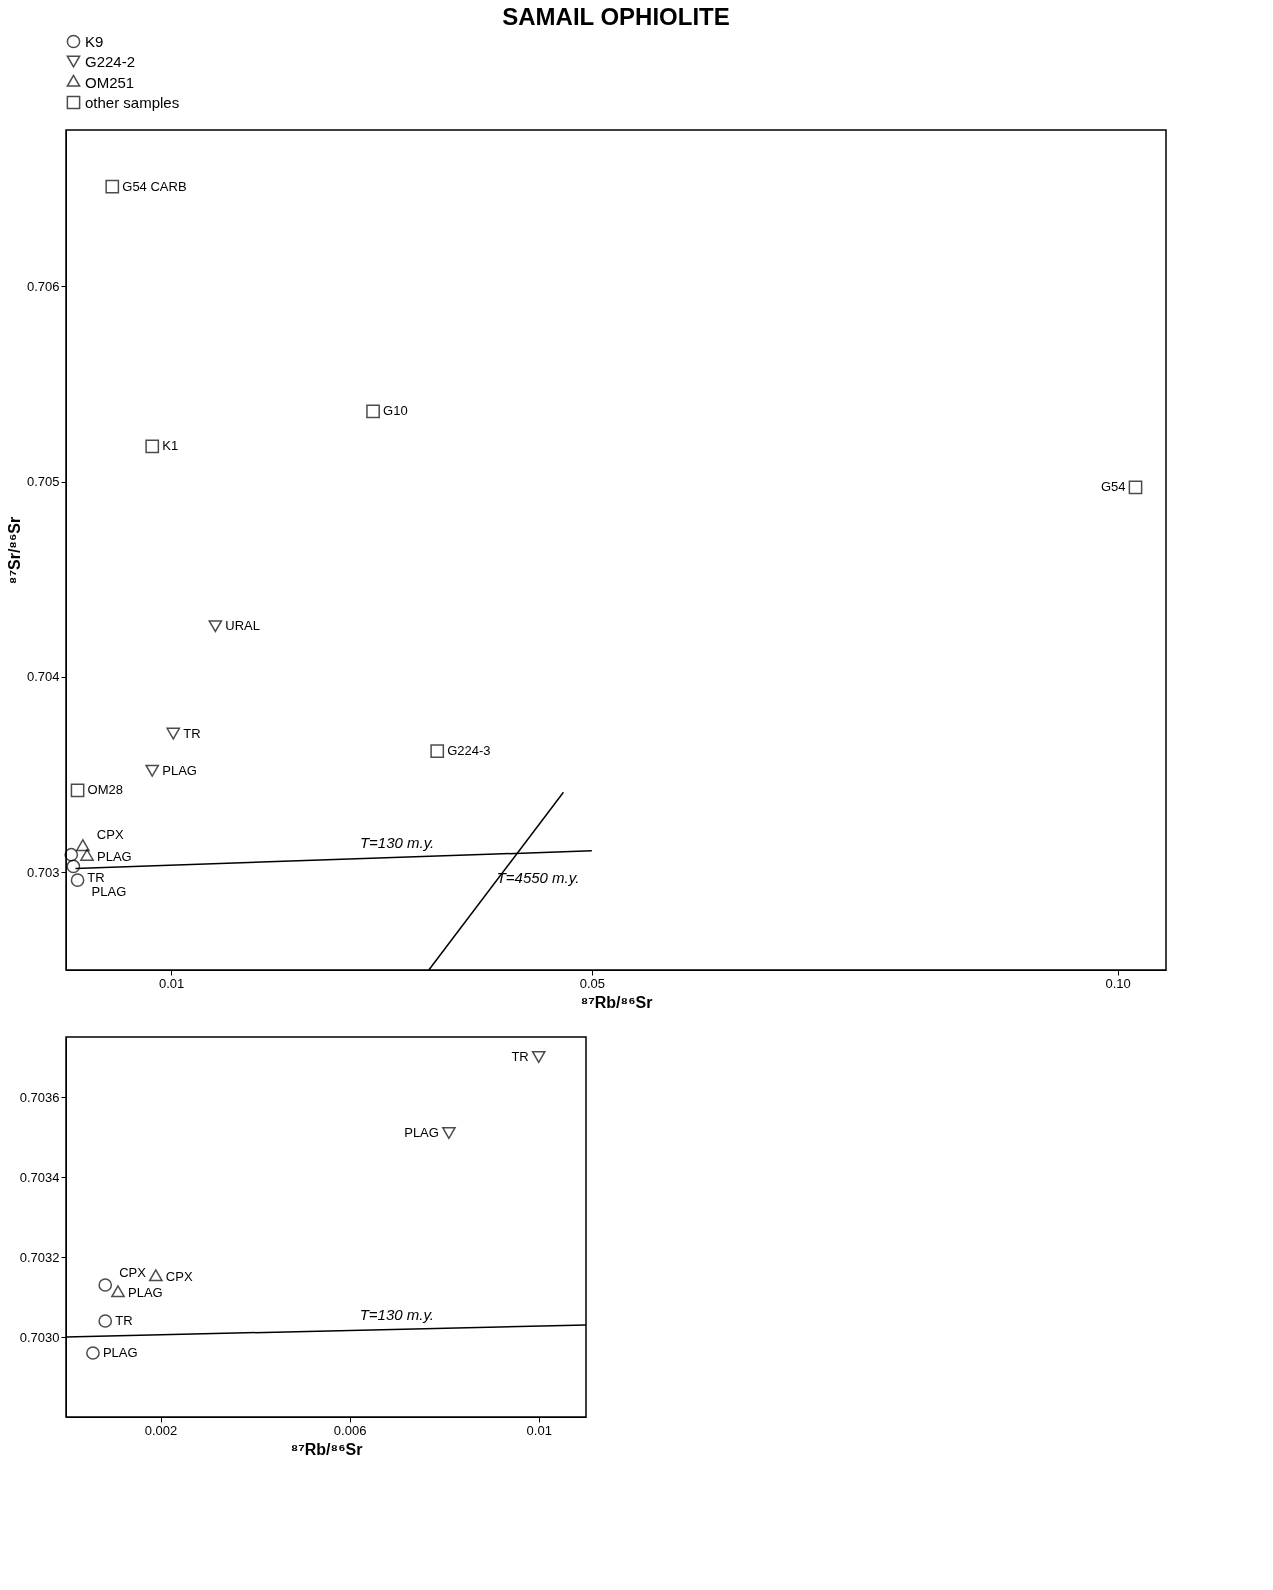 Image resolution: width=1273 pixels, height=1590 pixels. Describe the element at coordinates (43, 286) in the screenshot. I see `y-tick-label: 0.706` at that location.